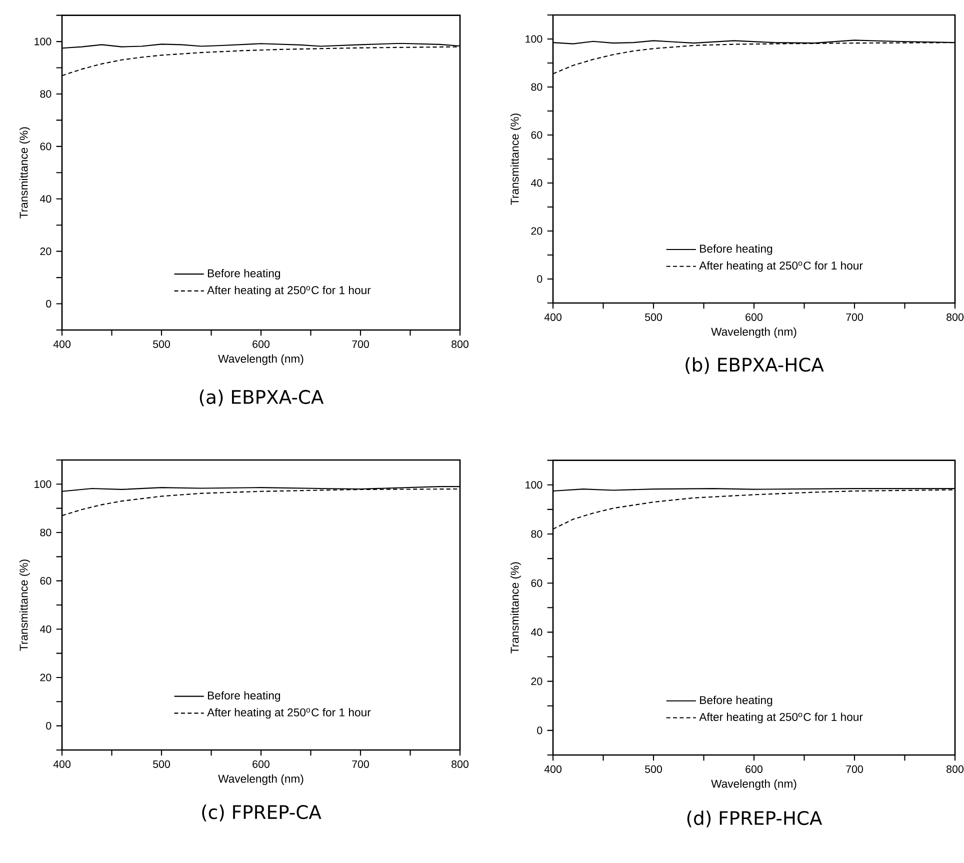 This screenshot has width=964, height=863. What do you see at coordinates (755, 365) in the screenshot?
I see `text: (b) EBPXA-HCA` at bounding box center [755, 365].